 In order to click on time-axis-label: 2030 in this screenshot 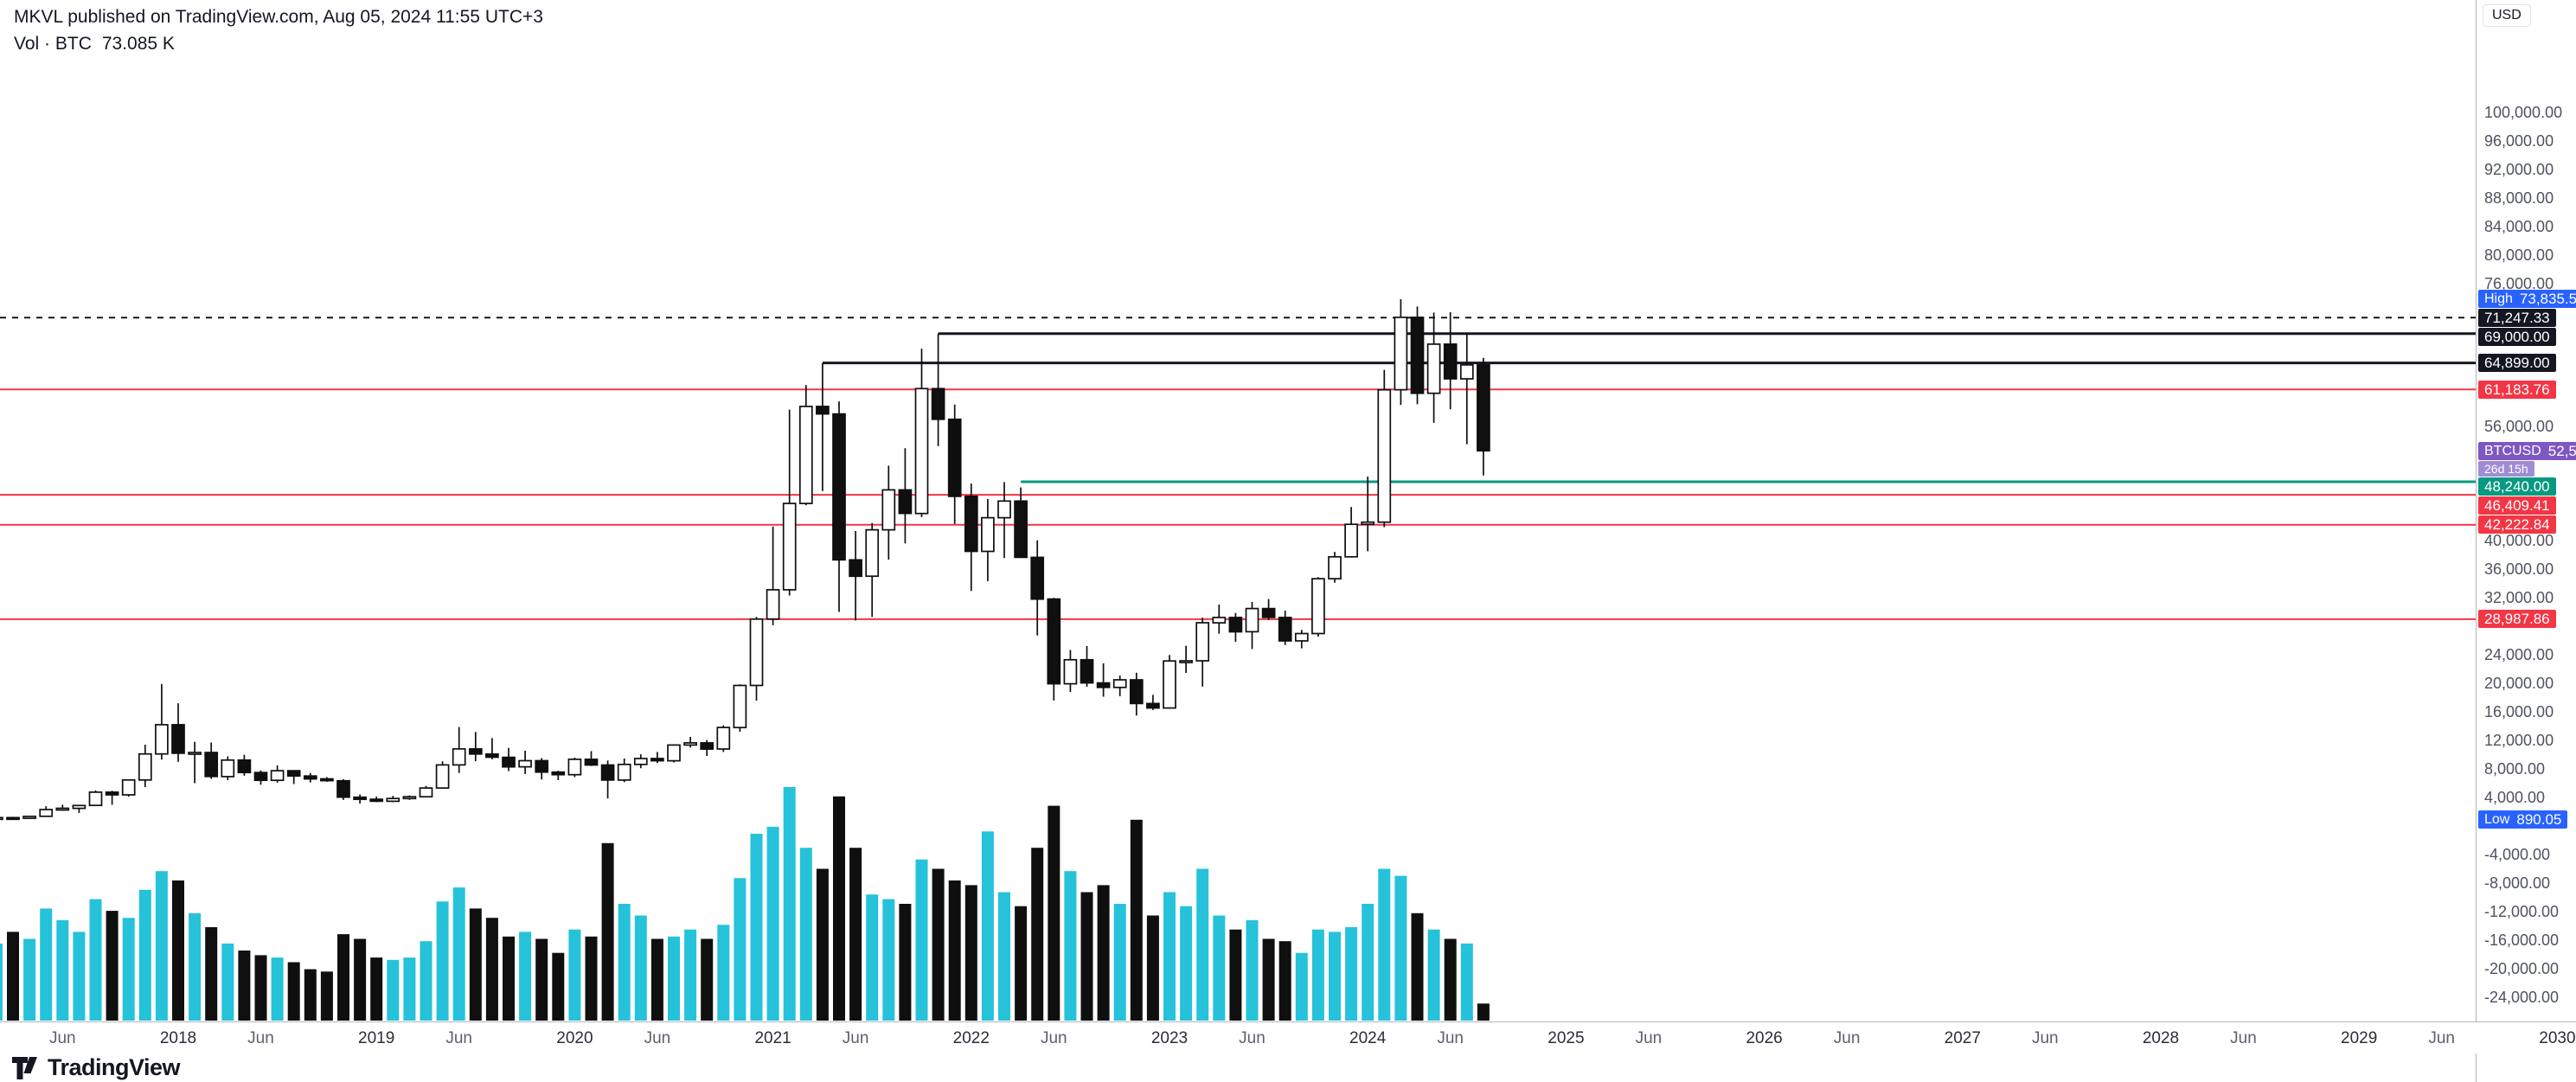, I will do `click(2557, 1038)`.